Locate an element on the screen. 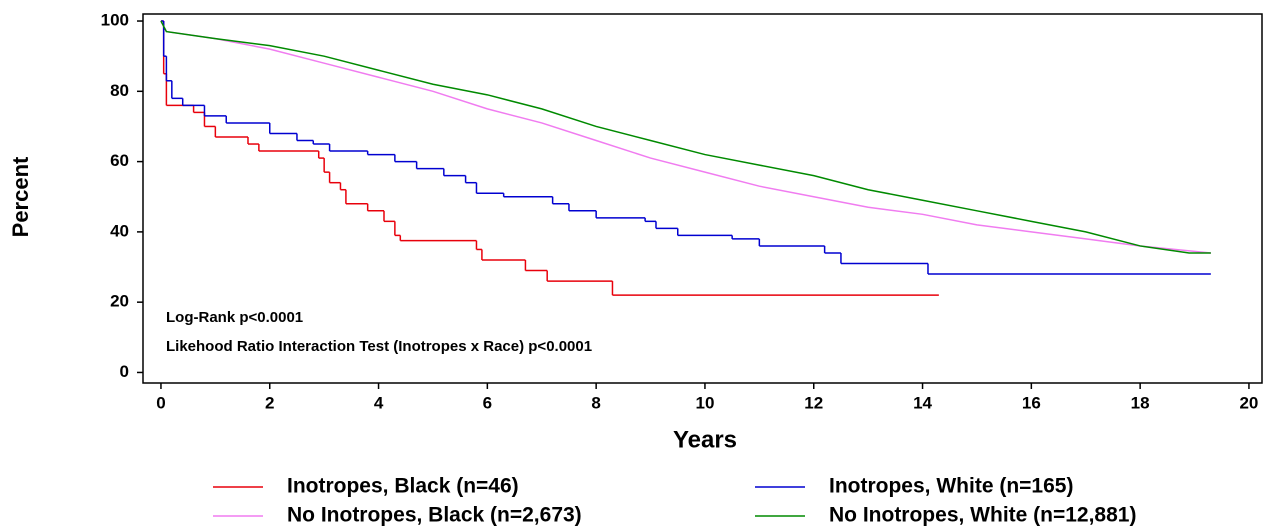 This screenshot has width=1269, height=527. y-tick-label: 40 is located at coordinates (119, 230).